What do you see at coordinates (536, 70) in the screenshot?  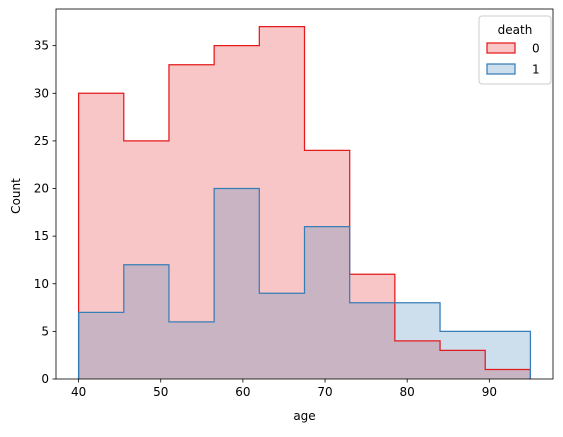 I see `legend-label-1: 1` at bounding box center [536, 70].